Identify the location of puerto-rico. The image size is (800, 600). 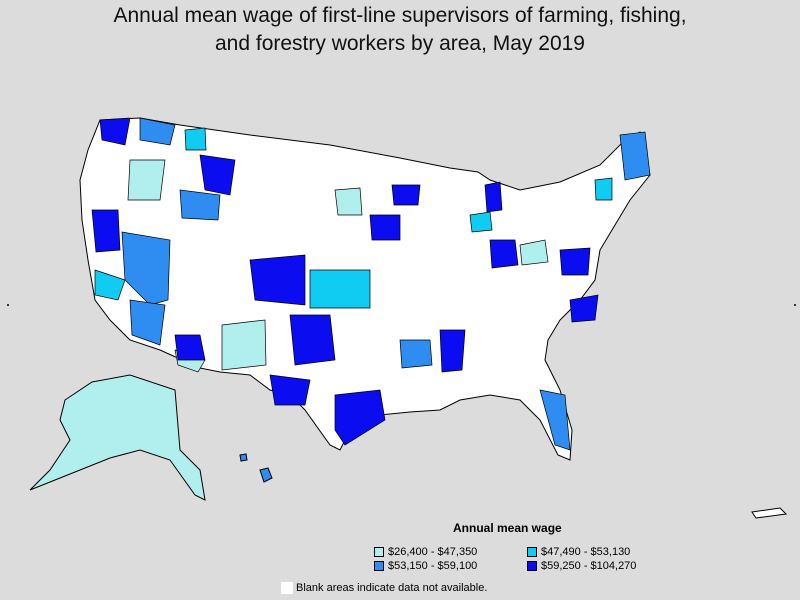
(769, 513).